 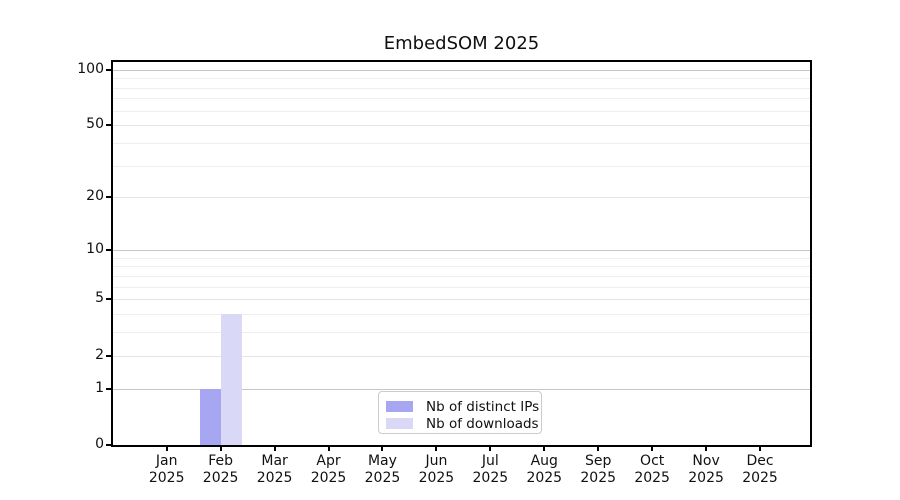 What do you see at coordinates (483, 406) in the screenshot?
I see `legend-label: Nb of distinct IPs` at bounding box center [483, 406].